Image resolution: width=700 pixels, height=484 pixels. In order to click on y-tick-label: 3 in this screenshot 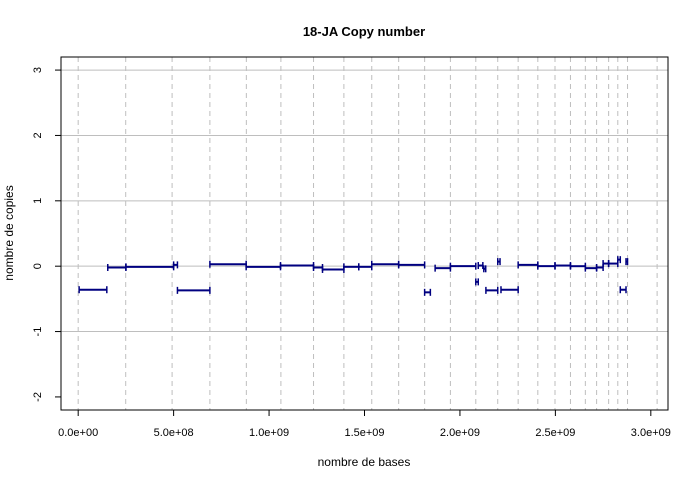, I will do `click(38, 70)`.